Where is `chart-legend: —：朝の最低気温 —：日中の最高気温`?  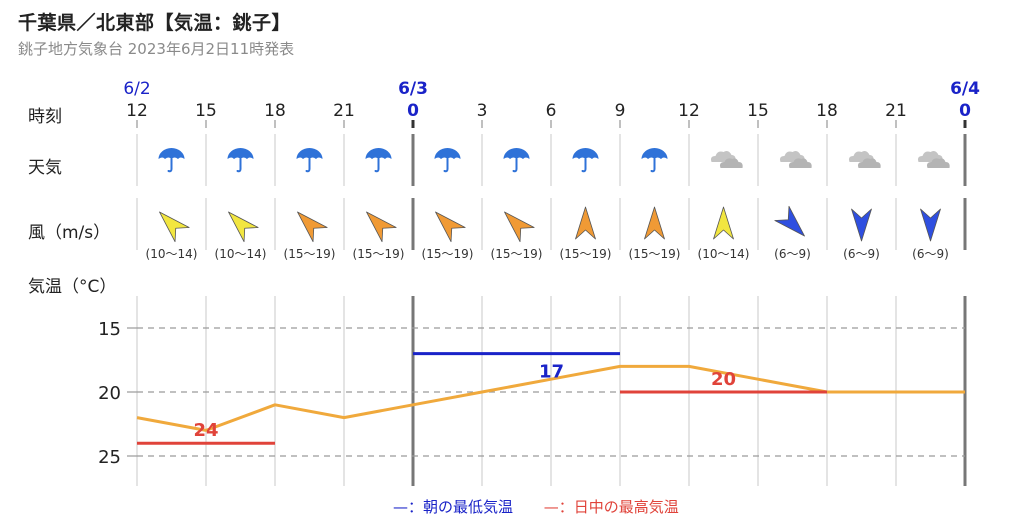
chart-legend: —：朝の最低気温 —：日中の最高気温 is located at coordinates (549, 506).